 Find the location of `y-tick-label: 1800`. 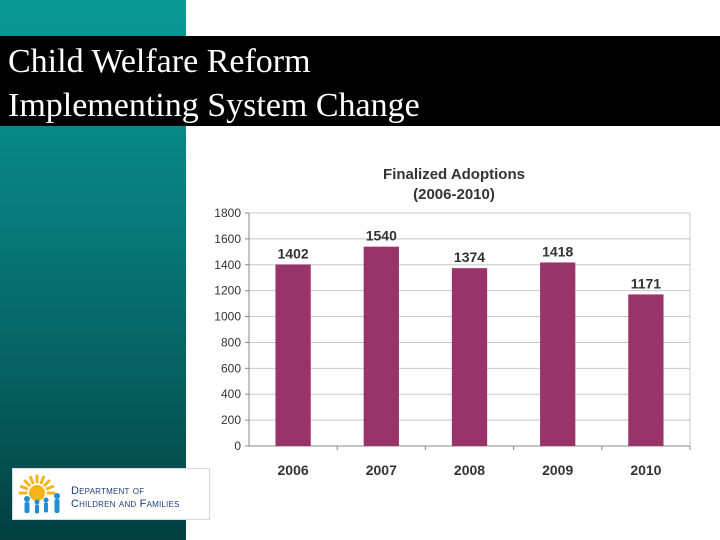

y-tick-label: 1800 is located at coordinates (227, 213).